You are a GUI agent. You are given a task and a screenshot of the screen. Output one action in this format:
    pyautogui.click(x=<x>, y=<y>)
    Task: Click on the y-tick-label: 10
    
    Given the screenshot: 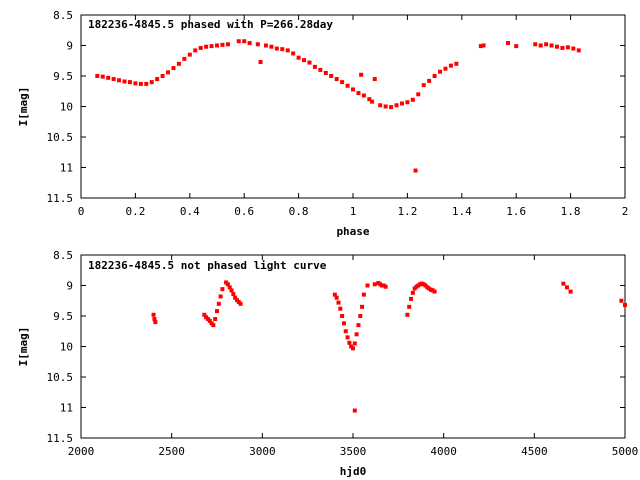 What is the action you would take?
    pyautogui.click(x=66, y=347)
    